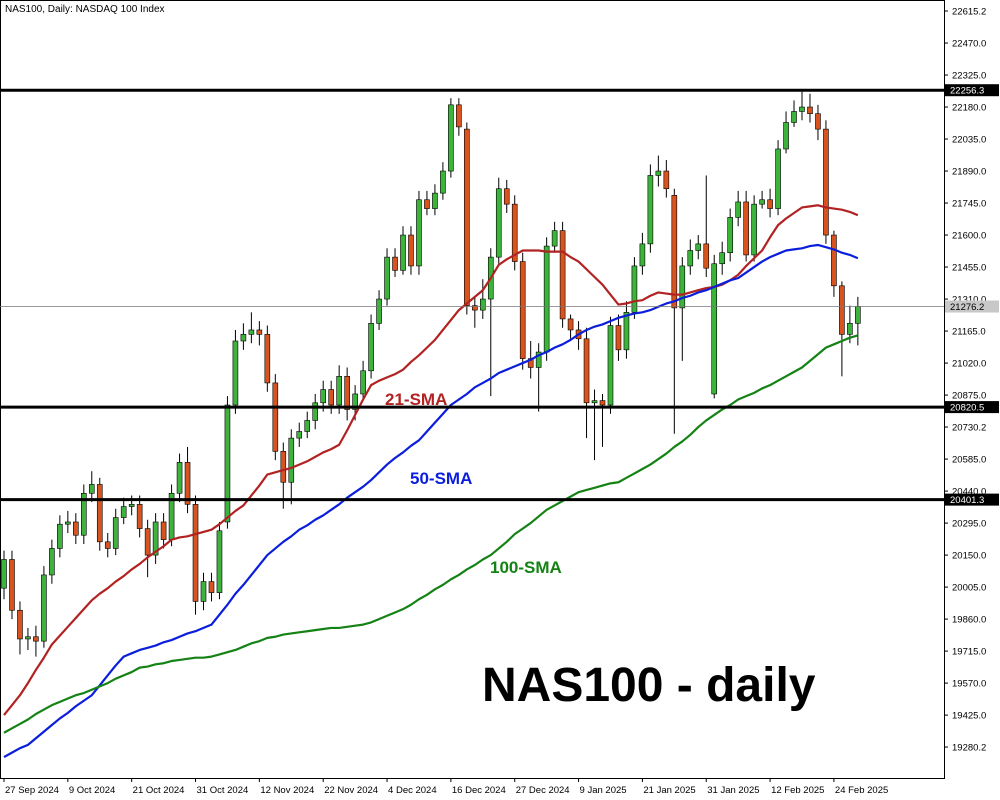 The image size is (1000, 800). I want to click on y-tick-label: 19425.0, so click(969, 716).